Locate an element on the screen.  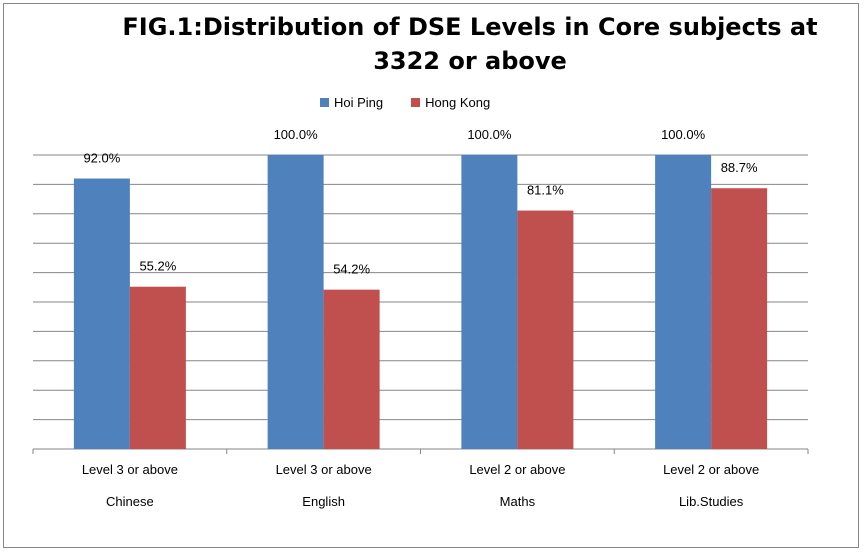
legend-swatch-hoi-ping is located at coordinates (324, 102).